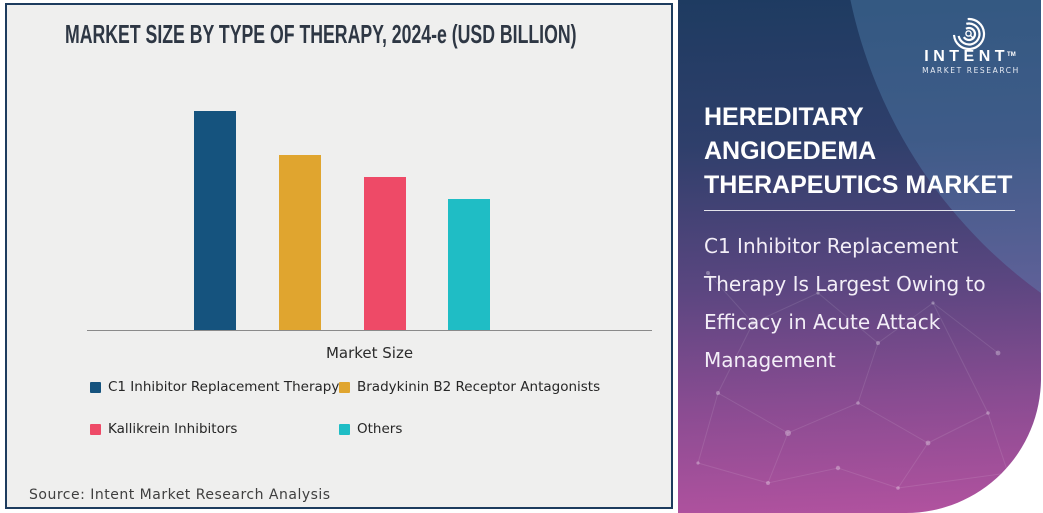  I want to click on legend-label: Others, so click(380, 429).